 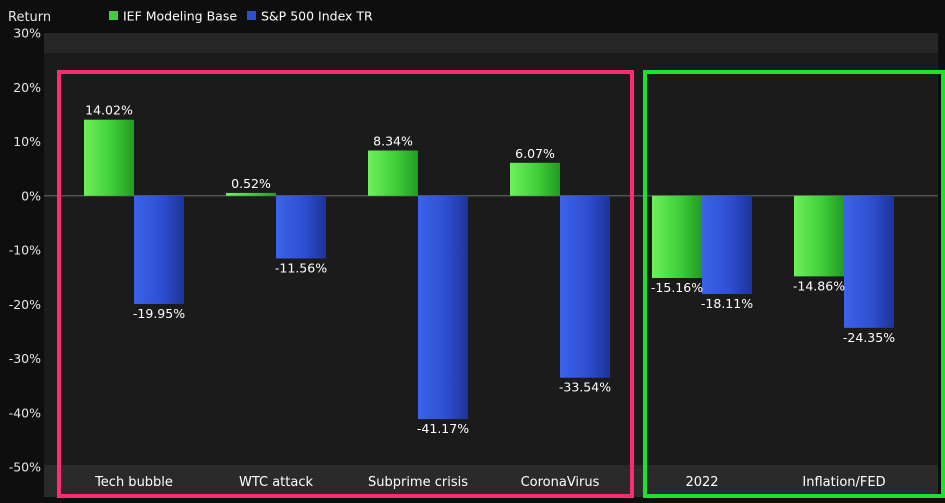 What do you see at coordinates (535, 153) in the screenshot?
I see `data-label: 6.07%` at bounding box center [535, 153].